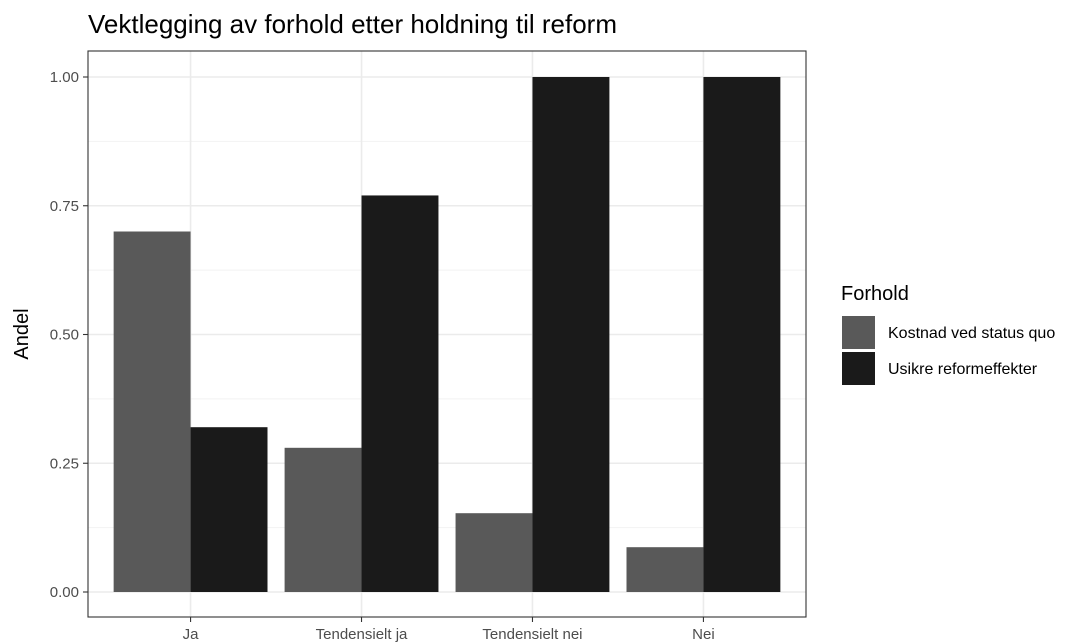 This screenshot has height=644, width=1082. Describe the element at coordinates (64, 77) in the screenshot. I see `y-tick-label: 1.00` at that location.